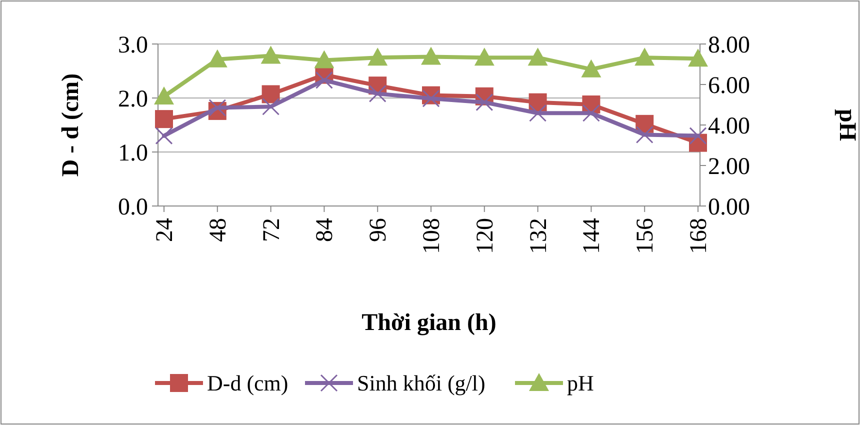  Describe the element at coordinates (247, 383) in the screenshot. I see `legend-label: D-d (cm)` at that location.